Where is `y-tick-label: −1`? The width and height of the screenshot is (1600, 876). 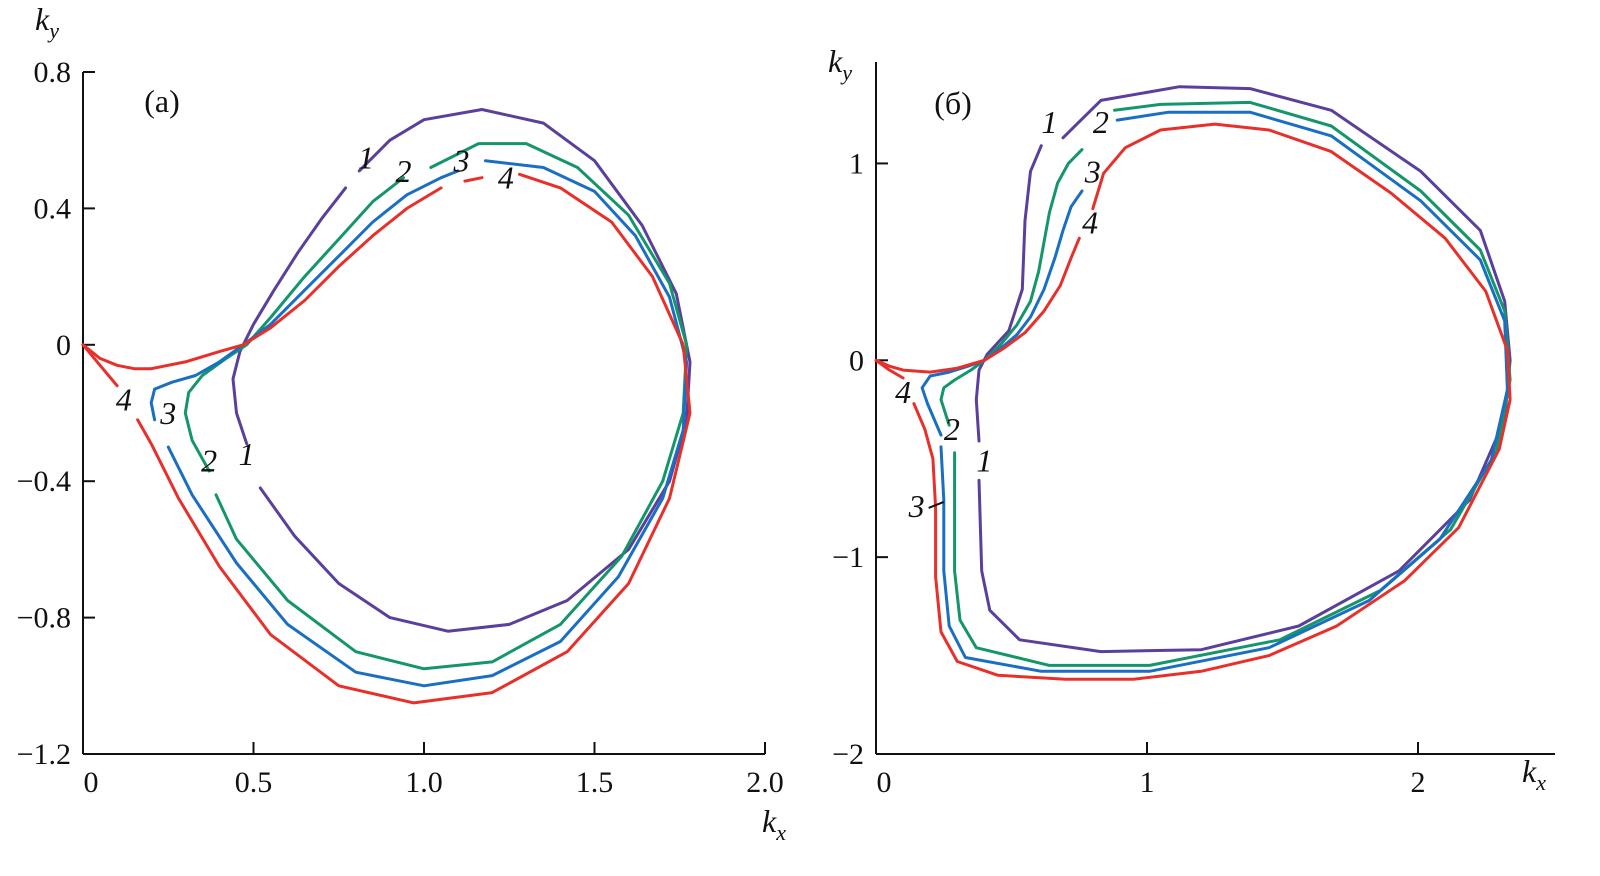 y-tick-label: −1 is located at coordinates (848, 557).